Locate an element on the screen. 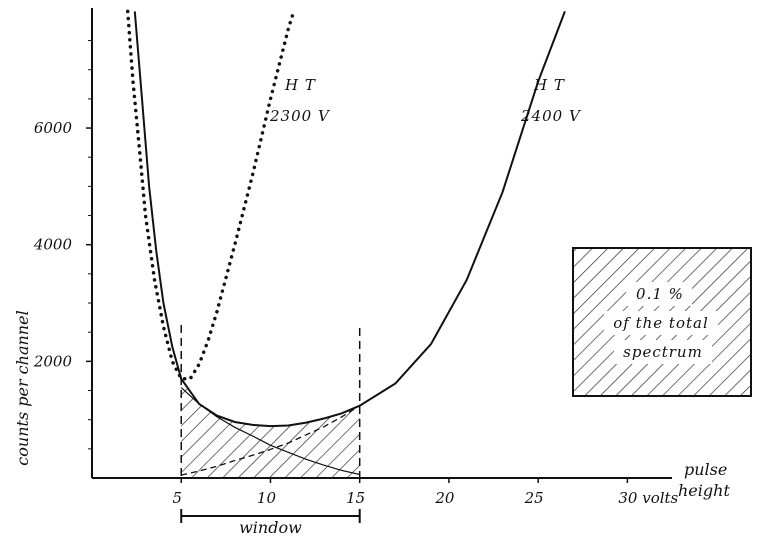 The image size is (765, 542). window-label: window is located at coordinates (270, 527).